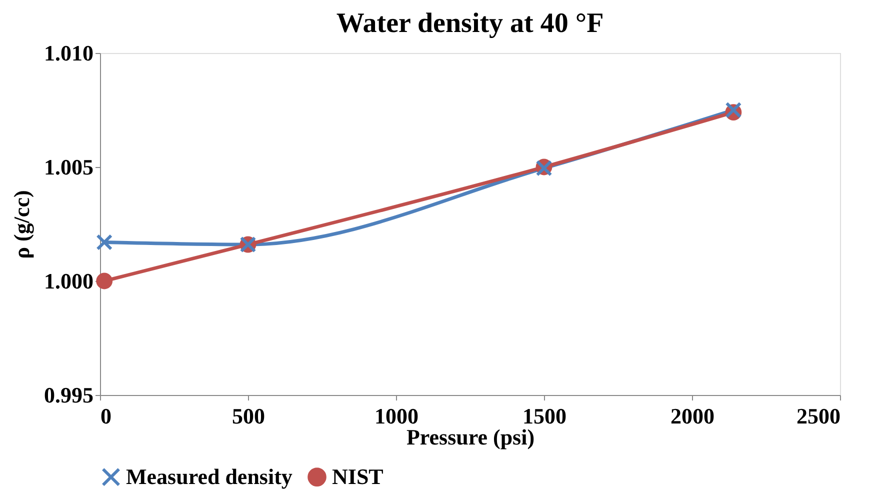  What do you see at coordinates (470, 23) in the screenshot?
I see `chart-title: Water density at 40 °F` at bounding box center [470, 23].